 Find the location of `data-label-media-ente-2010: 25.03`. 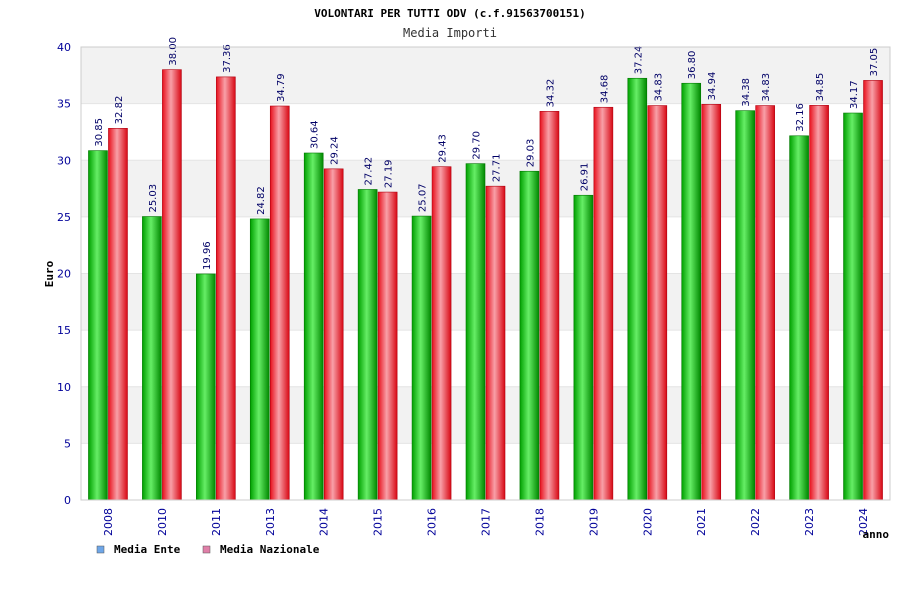

data-label-media-ente-2010: 25.03 is located at coordinates (153, 198).